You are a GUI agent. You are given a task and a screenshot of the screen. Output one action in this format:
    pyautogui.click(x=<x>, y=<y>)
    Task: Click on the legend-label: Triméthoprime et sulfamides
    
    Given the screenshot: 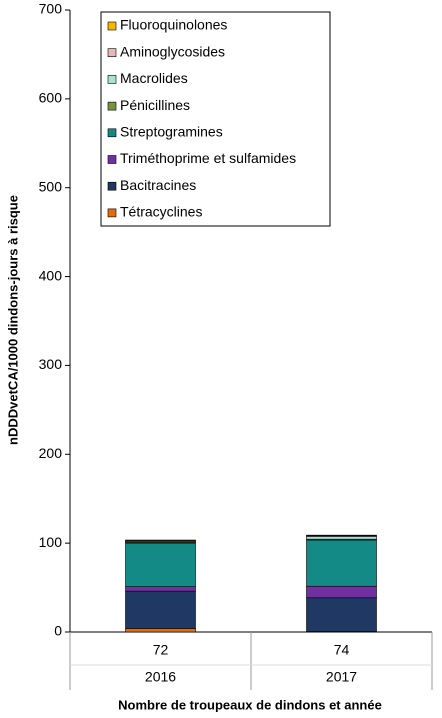 What is the action you would take?
    pyautogui.click(x=208, y=158)
    